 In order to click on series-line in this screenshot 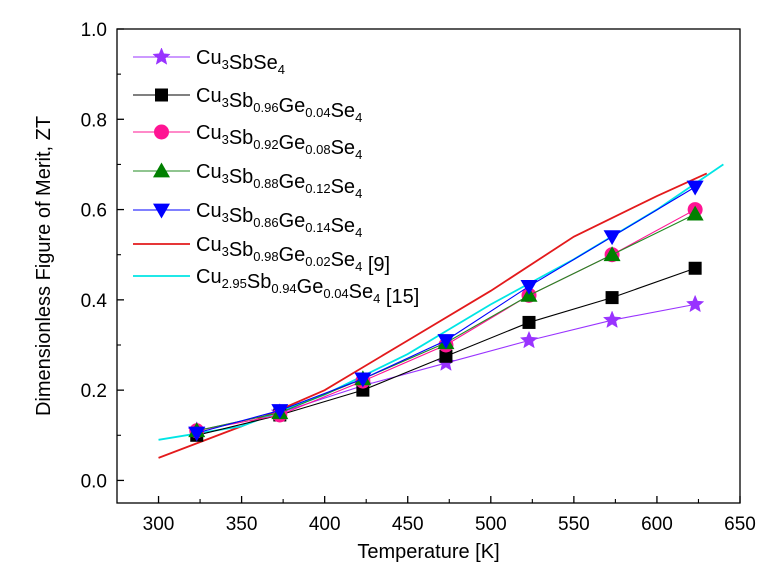, I will do `click(446, 367)`.